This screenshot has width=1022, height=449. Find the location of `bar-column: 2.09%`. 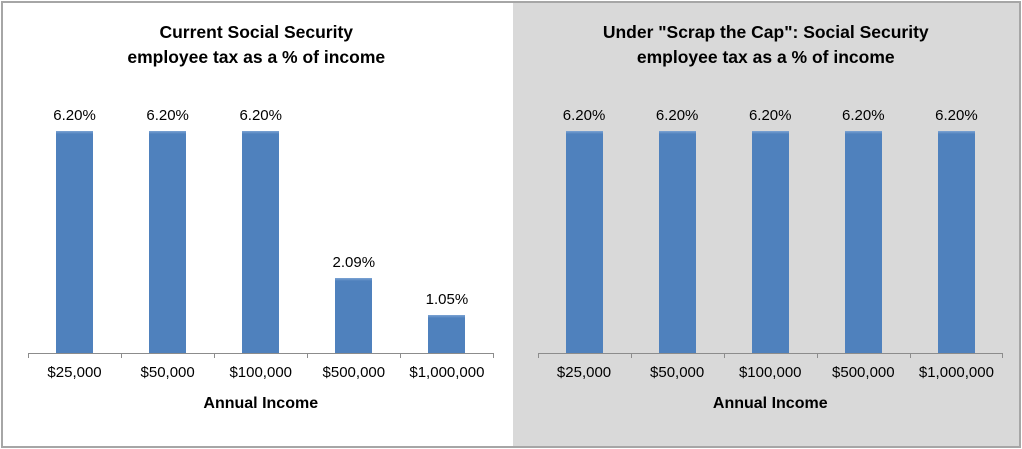

bar-column: 2.09% is located at coordinates (353, 242).